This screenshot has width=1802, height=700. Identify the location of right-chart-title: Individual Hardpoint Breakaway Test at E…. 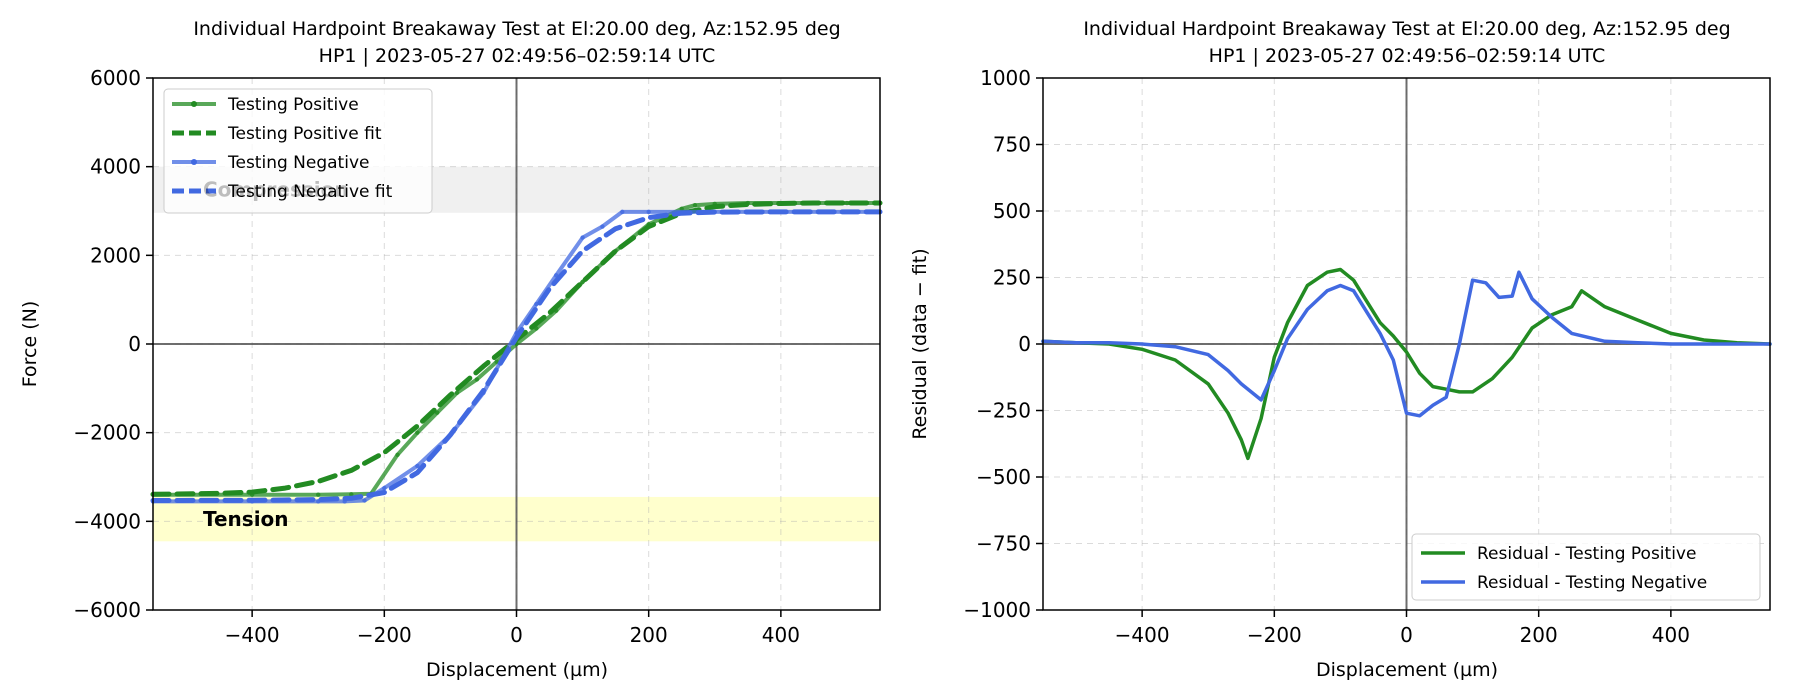
(1406, 29).